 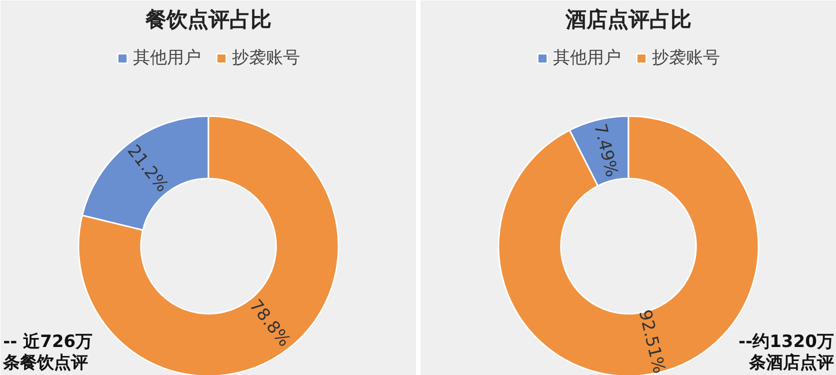 I want to click on chart-title: 餐饮点评占比, so click(x=208, y=20).